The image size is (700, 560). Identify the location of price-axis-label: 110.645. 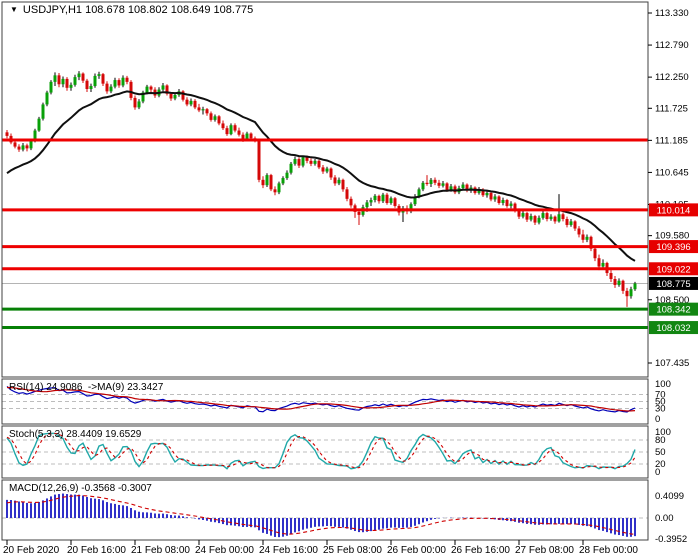
(672, 172).